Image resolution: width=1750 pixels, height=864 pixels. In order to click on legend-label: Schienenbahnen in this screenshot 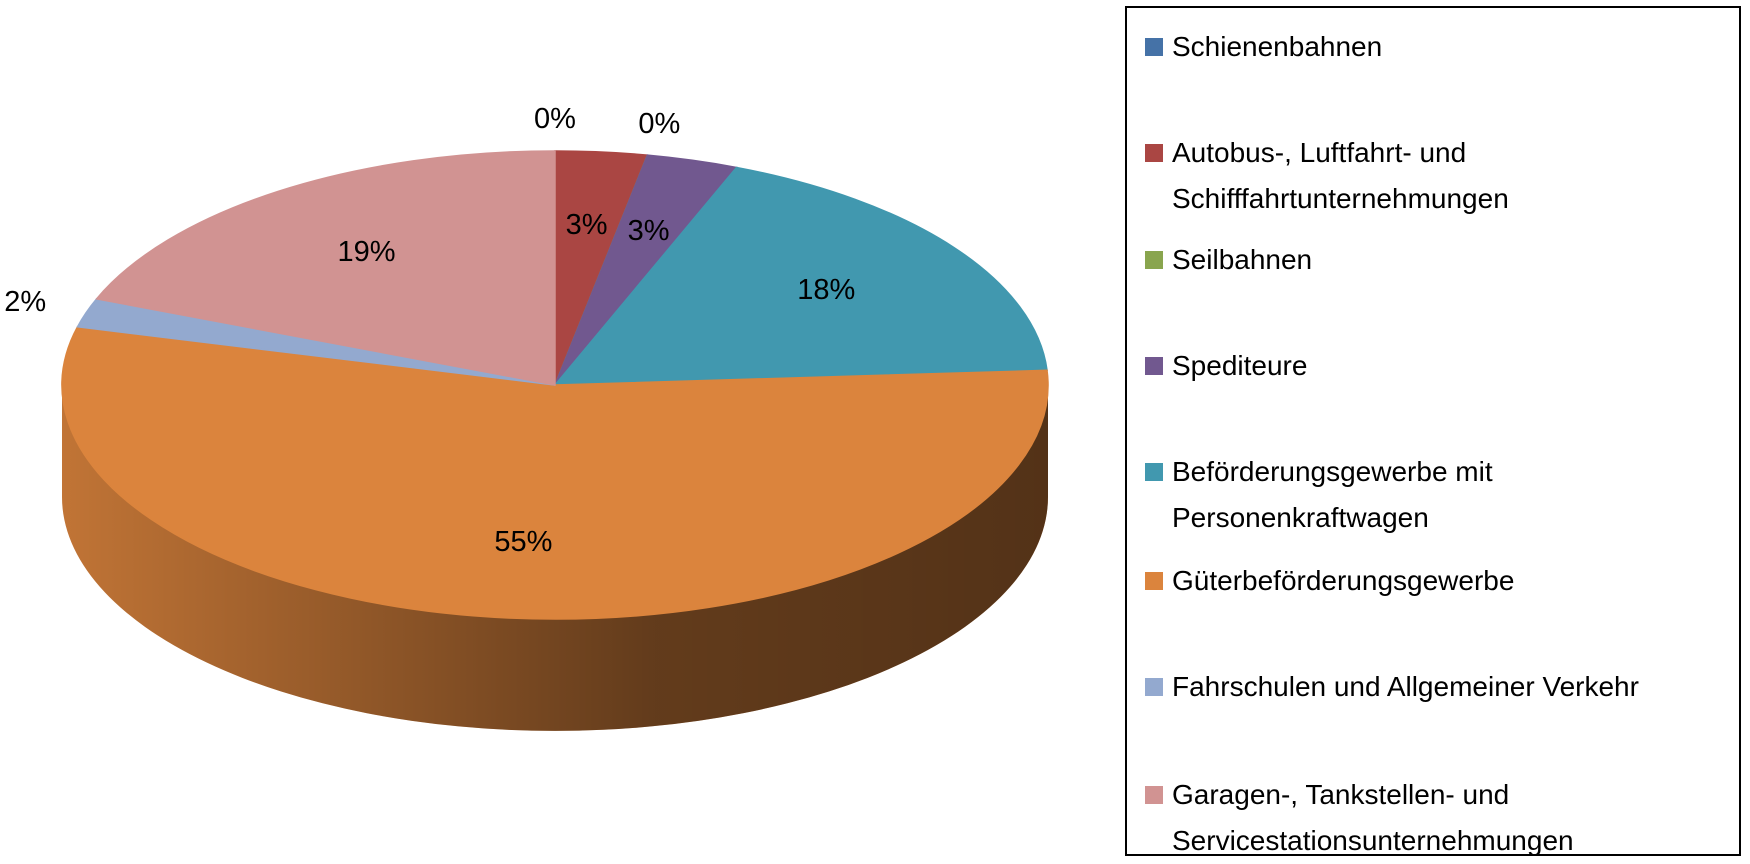, I will do `click(1277, 46)`.